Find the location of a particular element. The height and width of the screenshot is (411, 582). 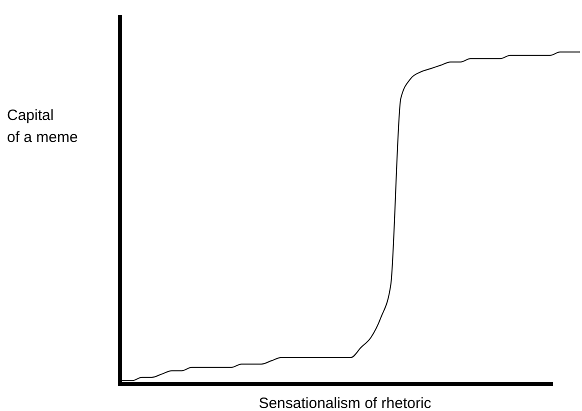

y-axis-title: Capital of a meme is located at coordinates (42, 126).